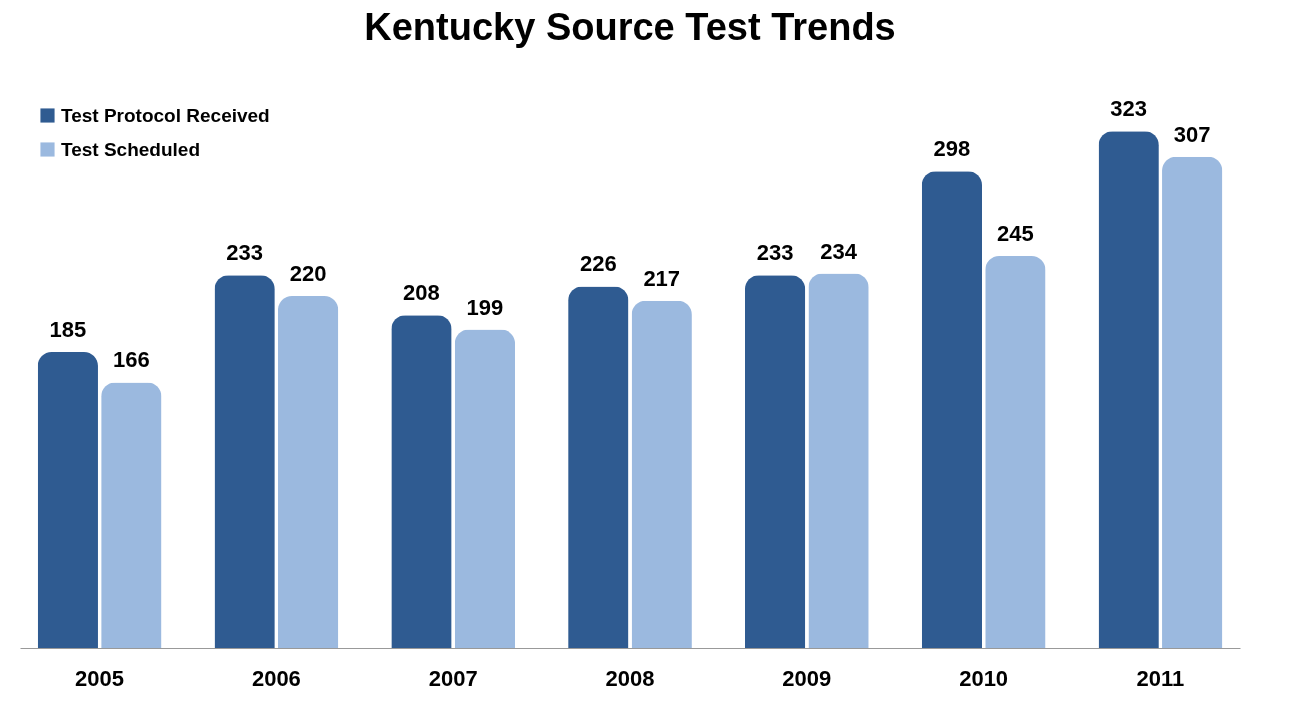 This screenshot has height=705, width=1314. I want to click on data-label: 185, so click(68, 329).